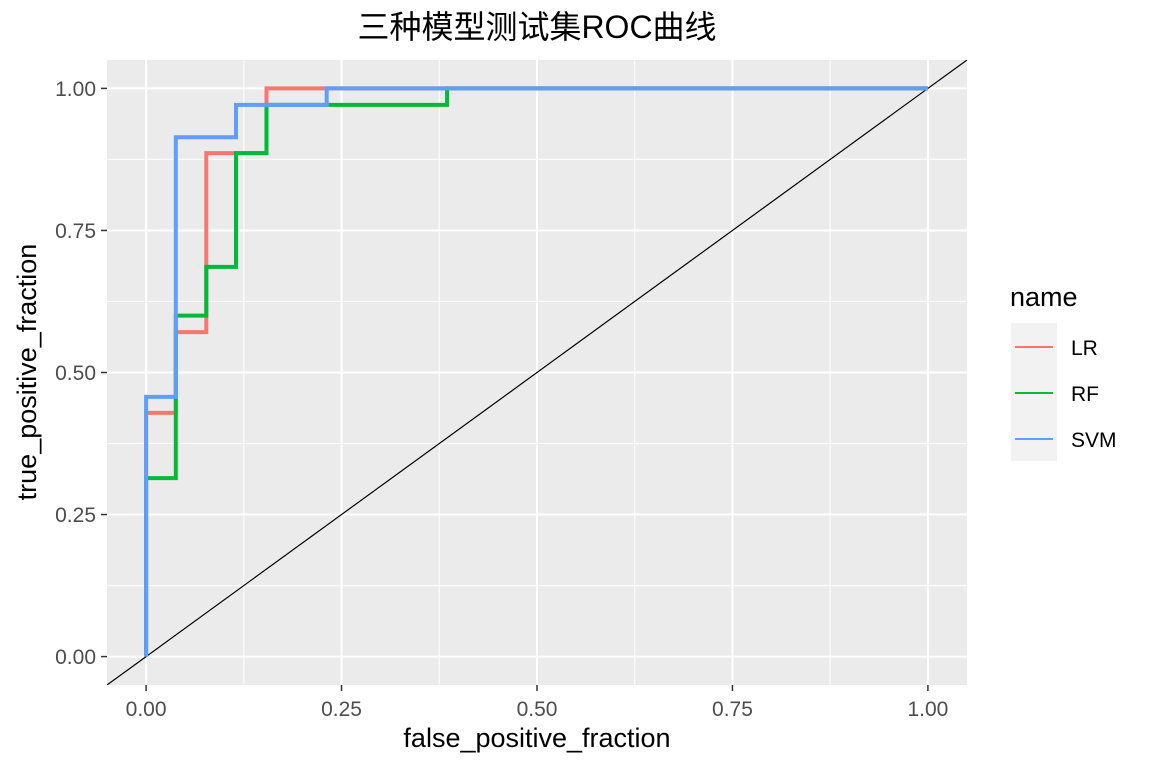 The height and width of the screenshot is (768, 1152). What do you see at coordinates (75, 657) in the screenshot?
I see `y-tick-label: 0.00` at bounding box center [75, 657].